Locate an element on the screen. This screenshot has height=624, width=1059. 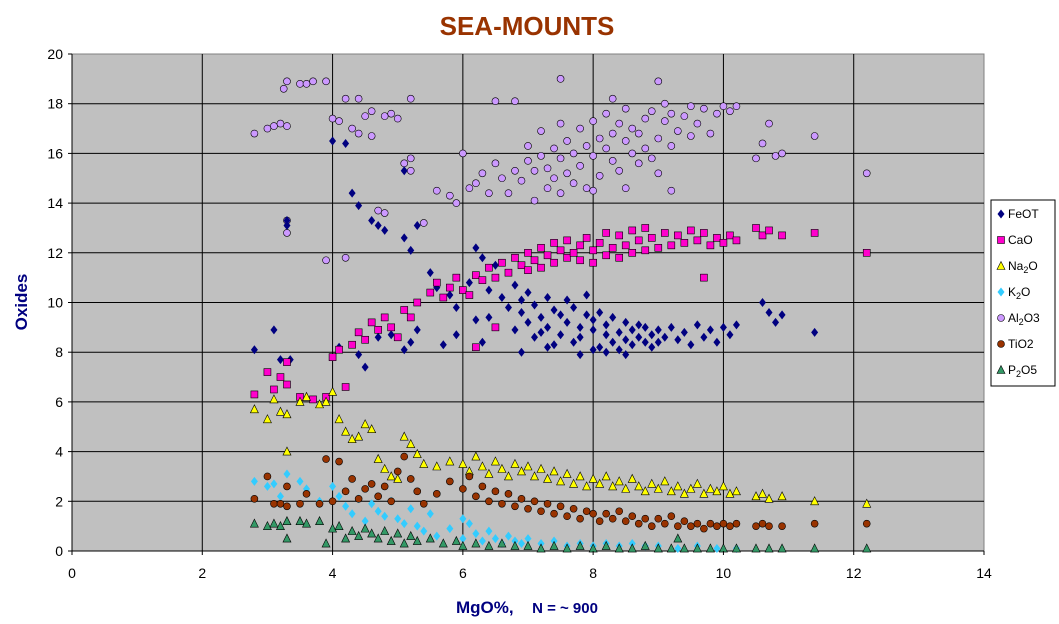
series-p2o5 is located at coordinates (560, 534).